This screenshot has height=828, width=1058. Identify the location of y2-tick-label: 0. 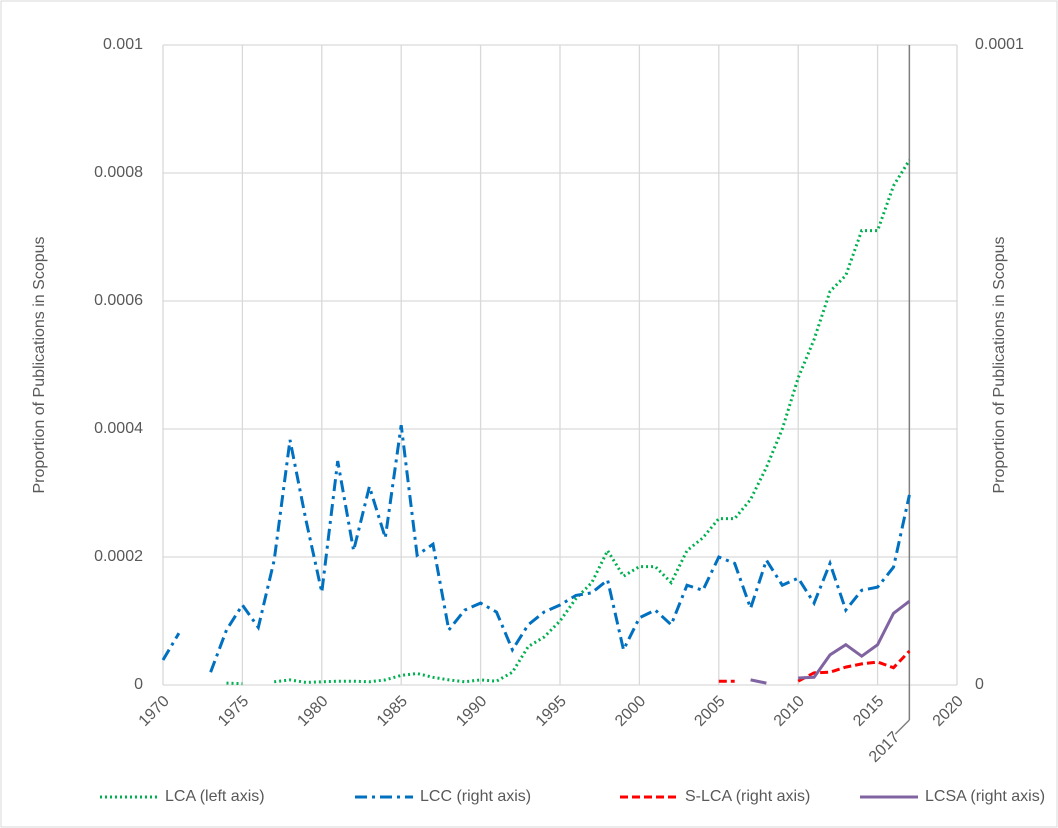
(979, 684).